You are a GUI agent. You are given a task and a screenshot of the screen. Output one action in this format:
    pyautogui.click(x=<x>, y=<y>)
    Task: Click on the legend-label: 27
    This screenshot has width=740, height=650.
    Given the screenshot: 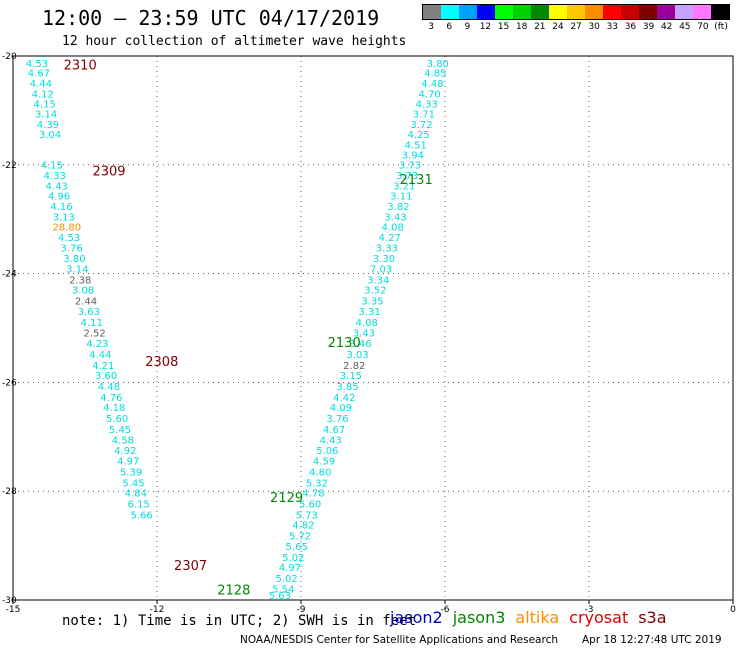 What is the action you would take?
    pyautogui.click(x=576, y=27)
    